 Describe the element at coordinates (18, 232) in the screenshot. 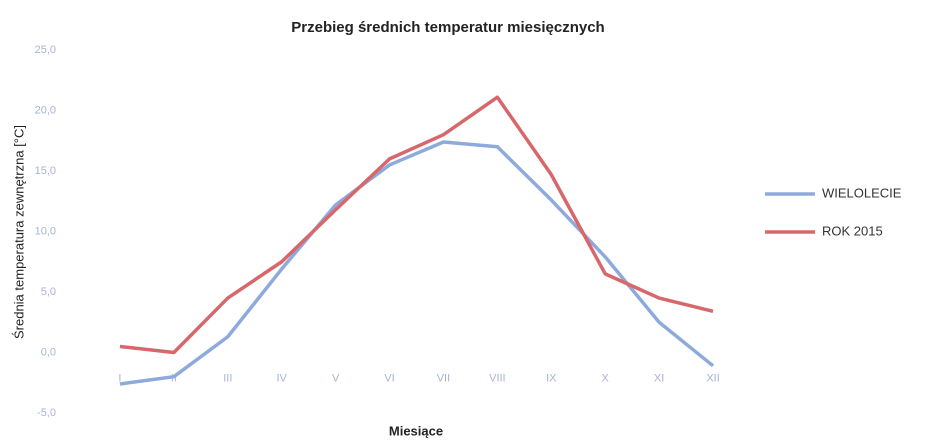

I see `y-axis-label: Średnia temperatura zewnętrzna [°C]` at that location.